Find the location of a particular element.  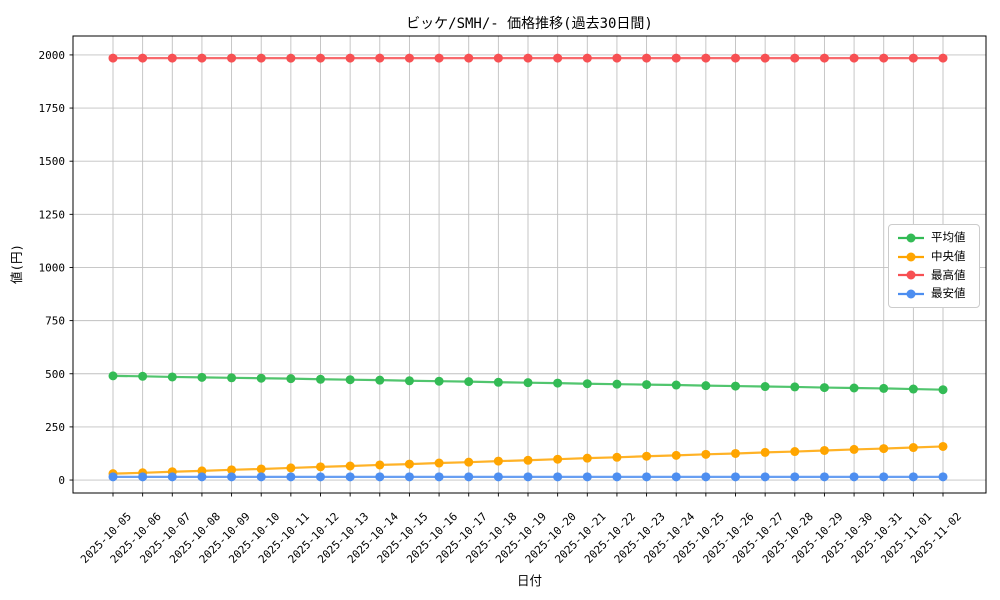

legend-item-min: 最安値 is located at coordinates (934, 294).